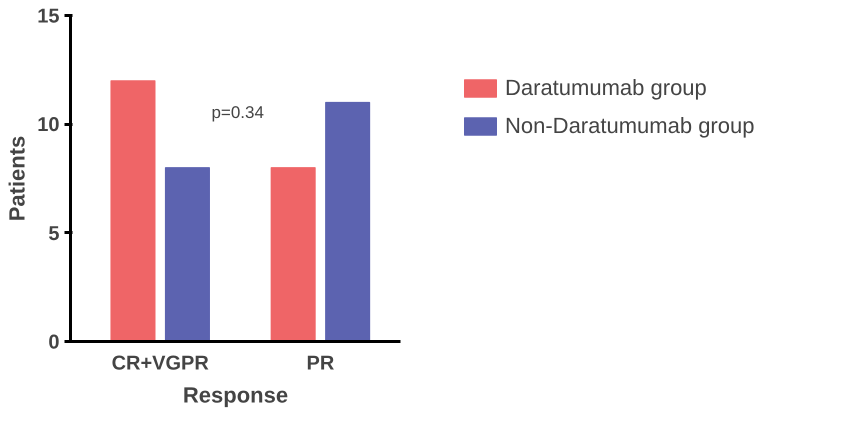  Describe the element at coordinates (237, 112) in the screenshot. I see `annotation: p=0.34` at that location.